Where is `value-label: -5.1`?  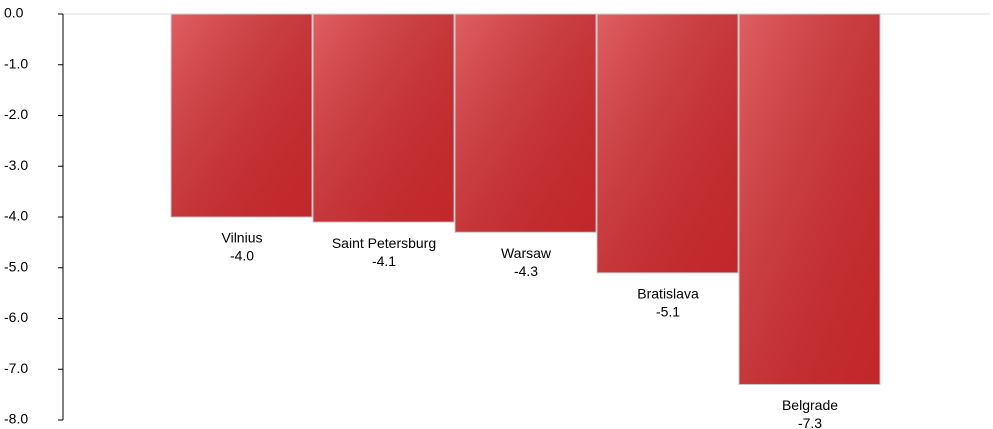 value-label: -5.1 is located at coordinates (668, 312).